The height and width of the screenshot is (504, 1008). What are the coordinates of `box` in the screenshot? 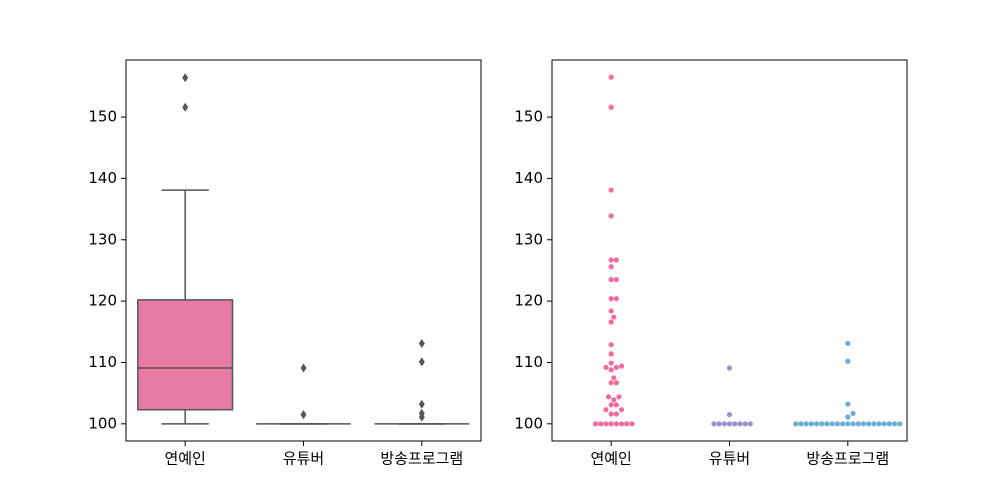 It's located at (185, 355).